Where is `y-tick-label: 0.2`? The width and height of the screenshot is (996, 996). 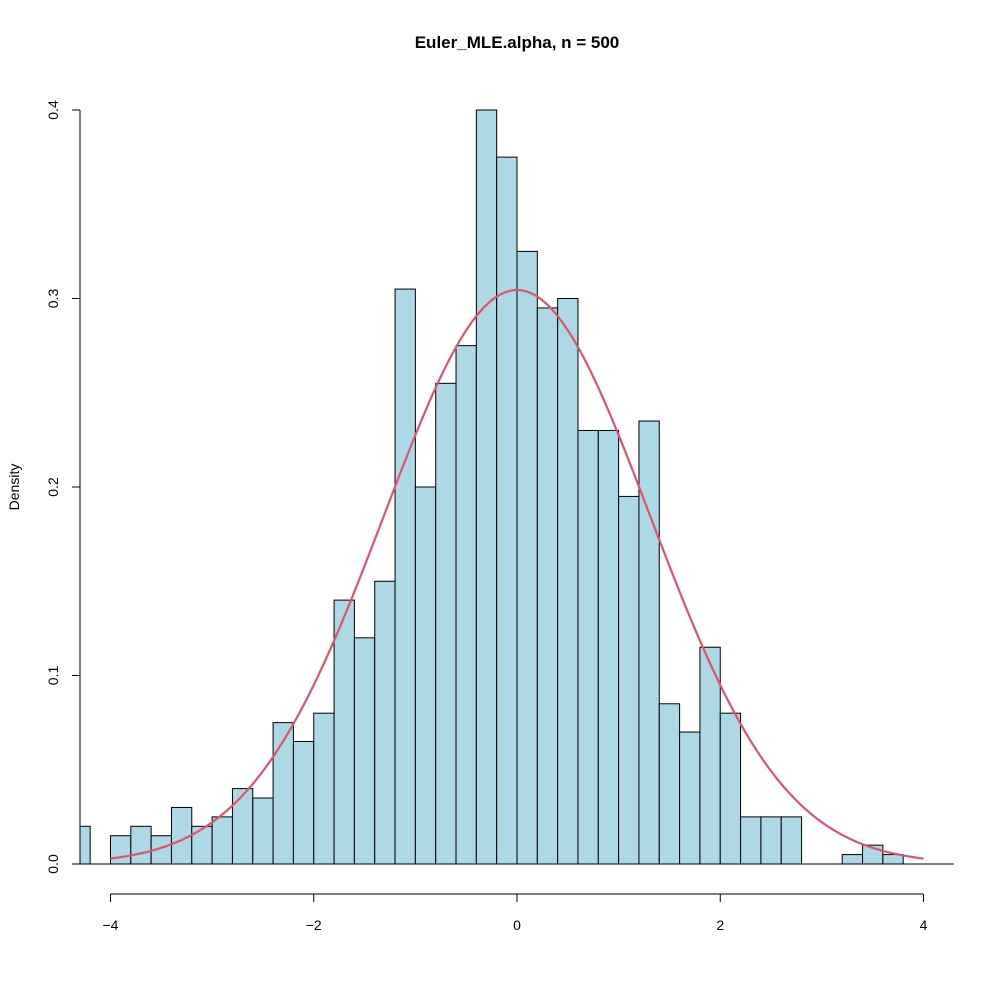
y-tick-label: 0.2 is located at coordinates (53, 487).